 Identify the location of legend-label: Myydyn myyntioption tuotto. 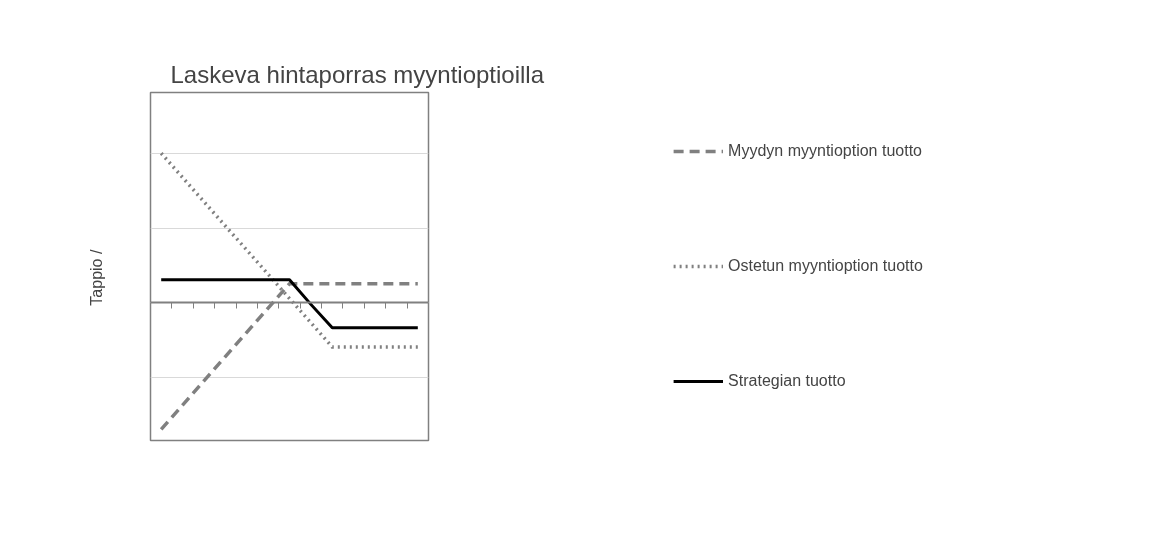
(825, 151).